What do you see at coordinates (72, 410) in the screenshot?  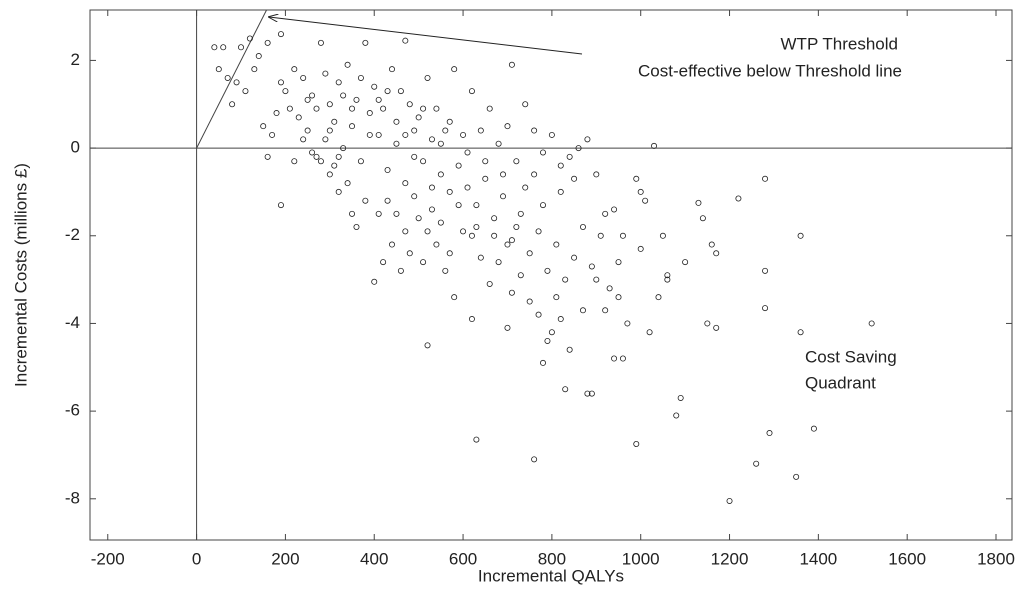 I see `y-tick-label: -6` at bounding box center [72, 410].